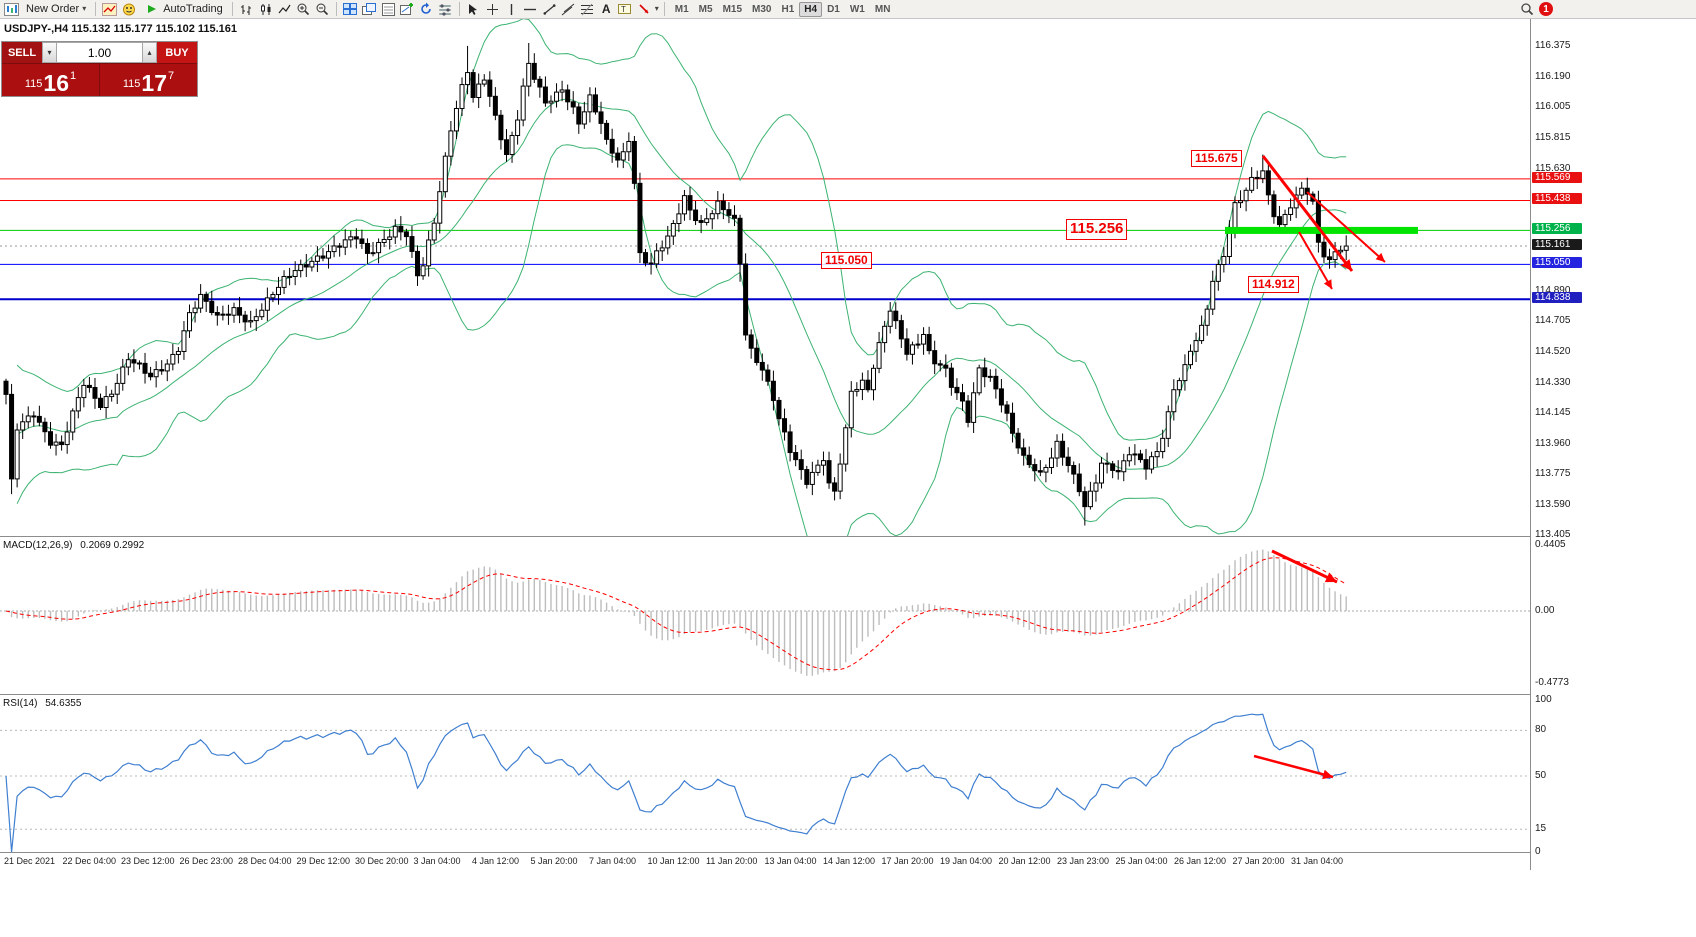  What do you see at coordinates (1546, 9) in the screenshot?
I see `notification-badge: 1` at bounding box center [1546, 9].